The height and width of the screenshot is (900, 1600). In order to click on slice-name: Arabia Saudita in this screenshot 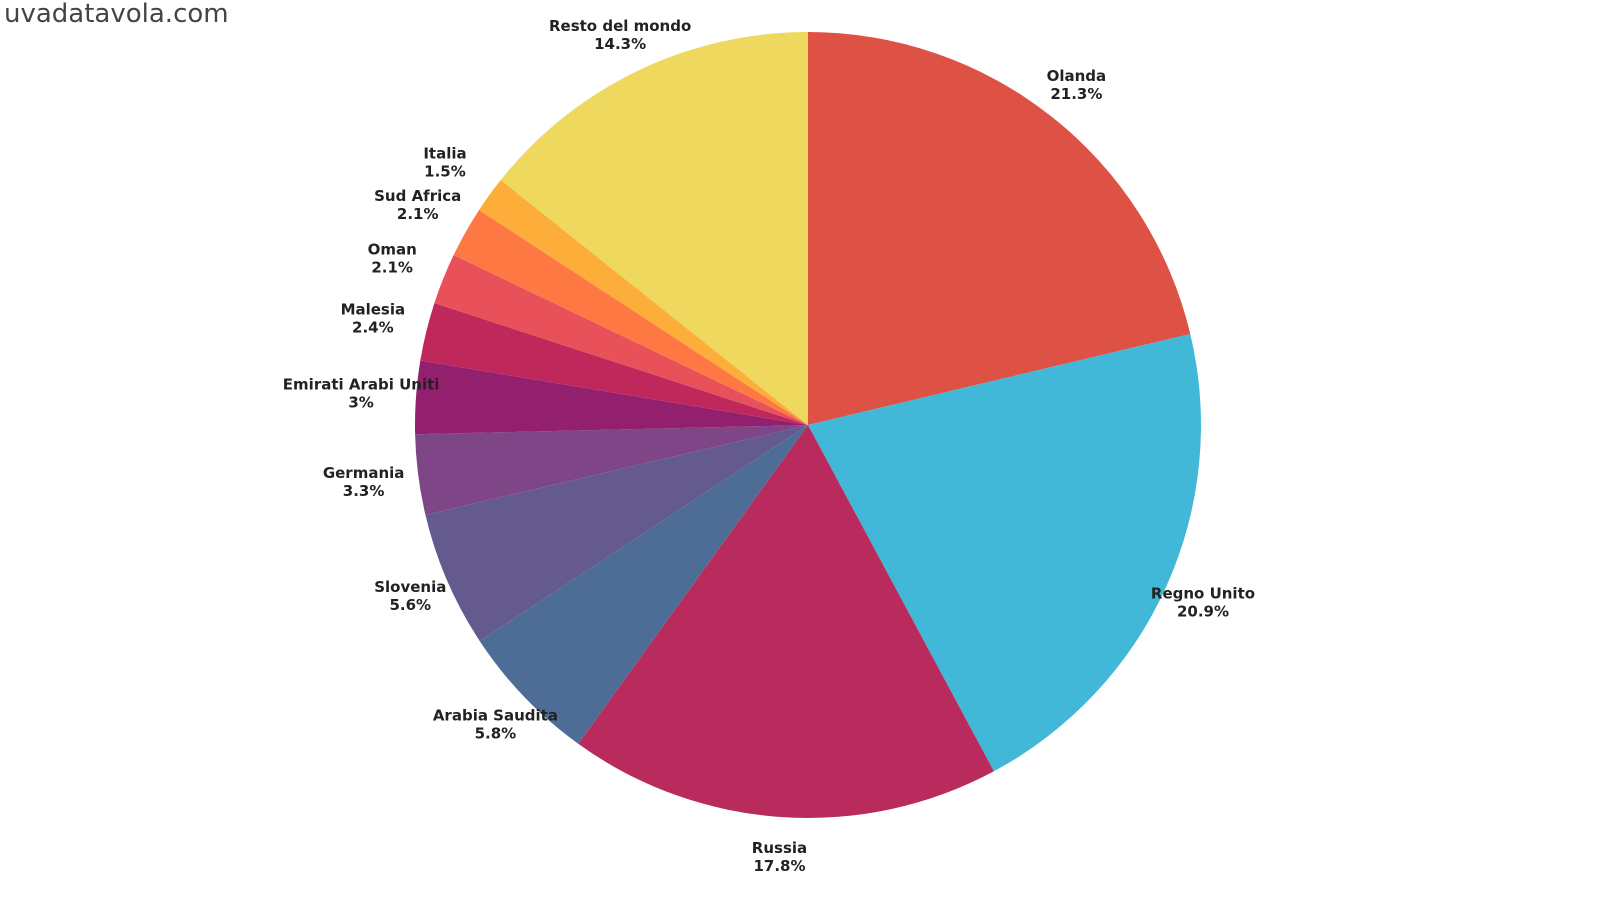, I will do `click(495, 716)`.